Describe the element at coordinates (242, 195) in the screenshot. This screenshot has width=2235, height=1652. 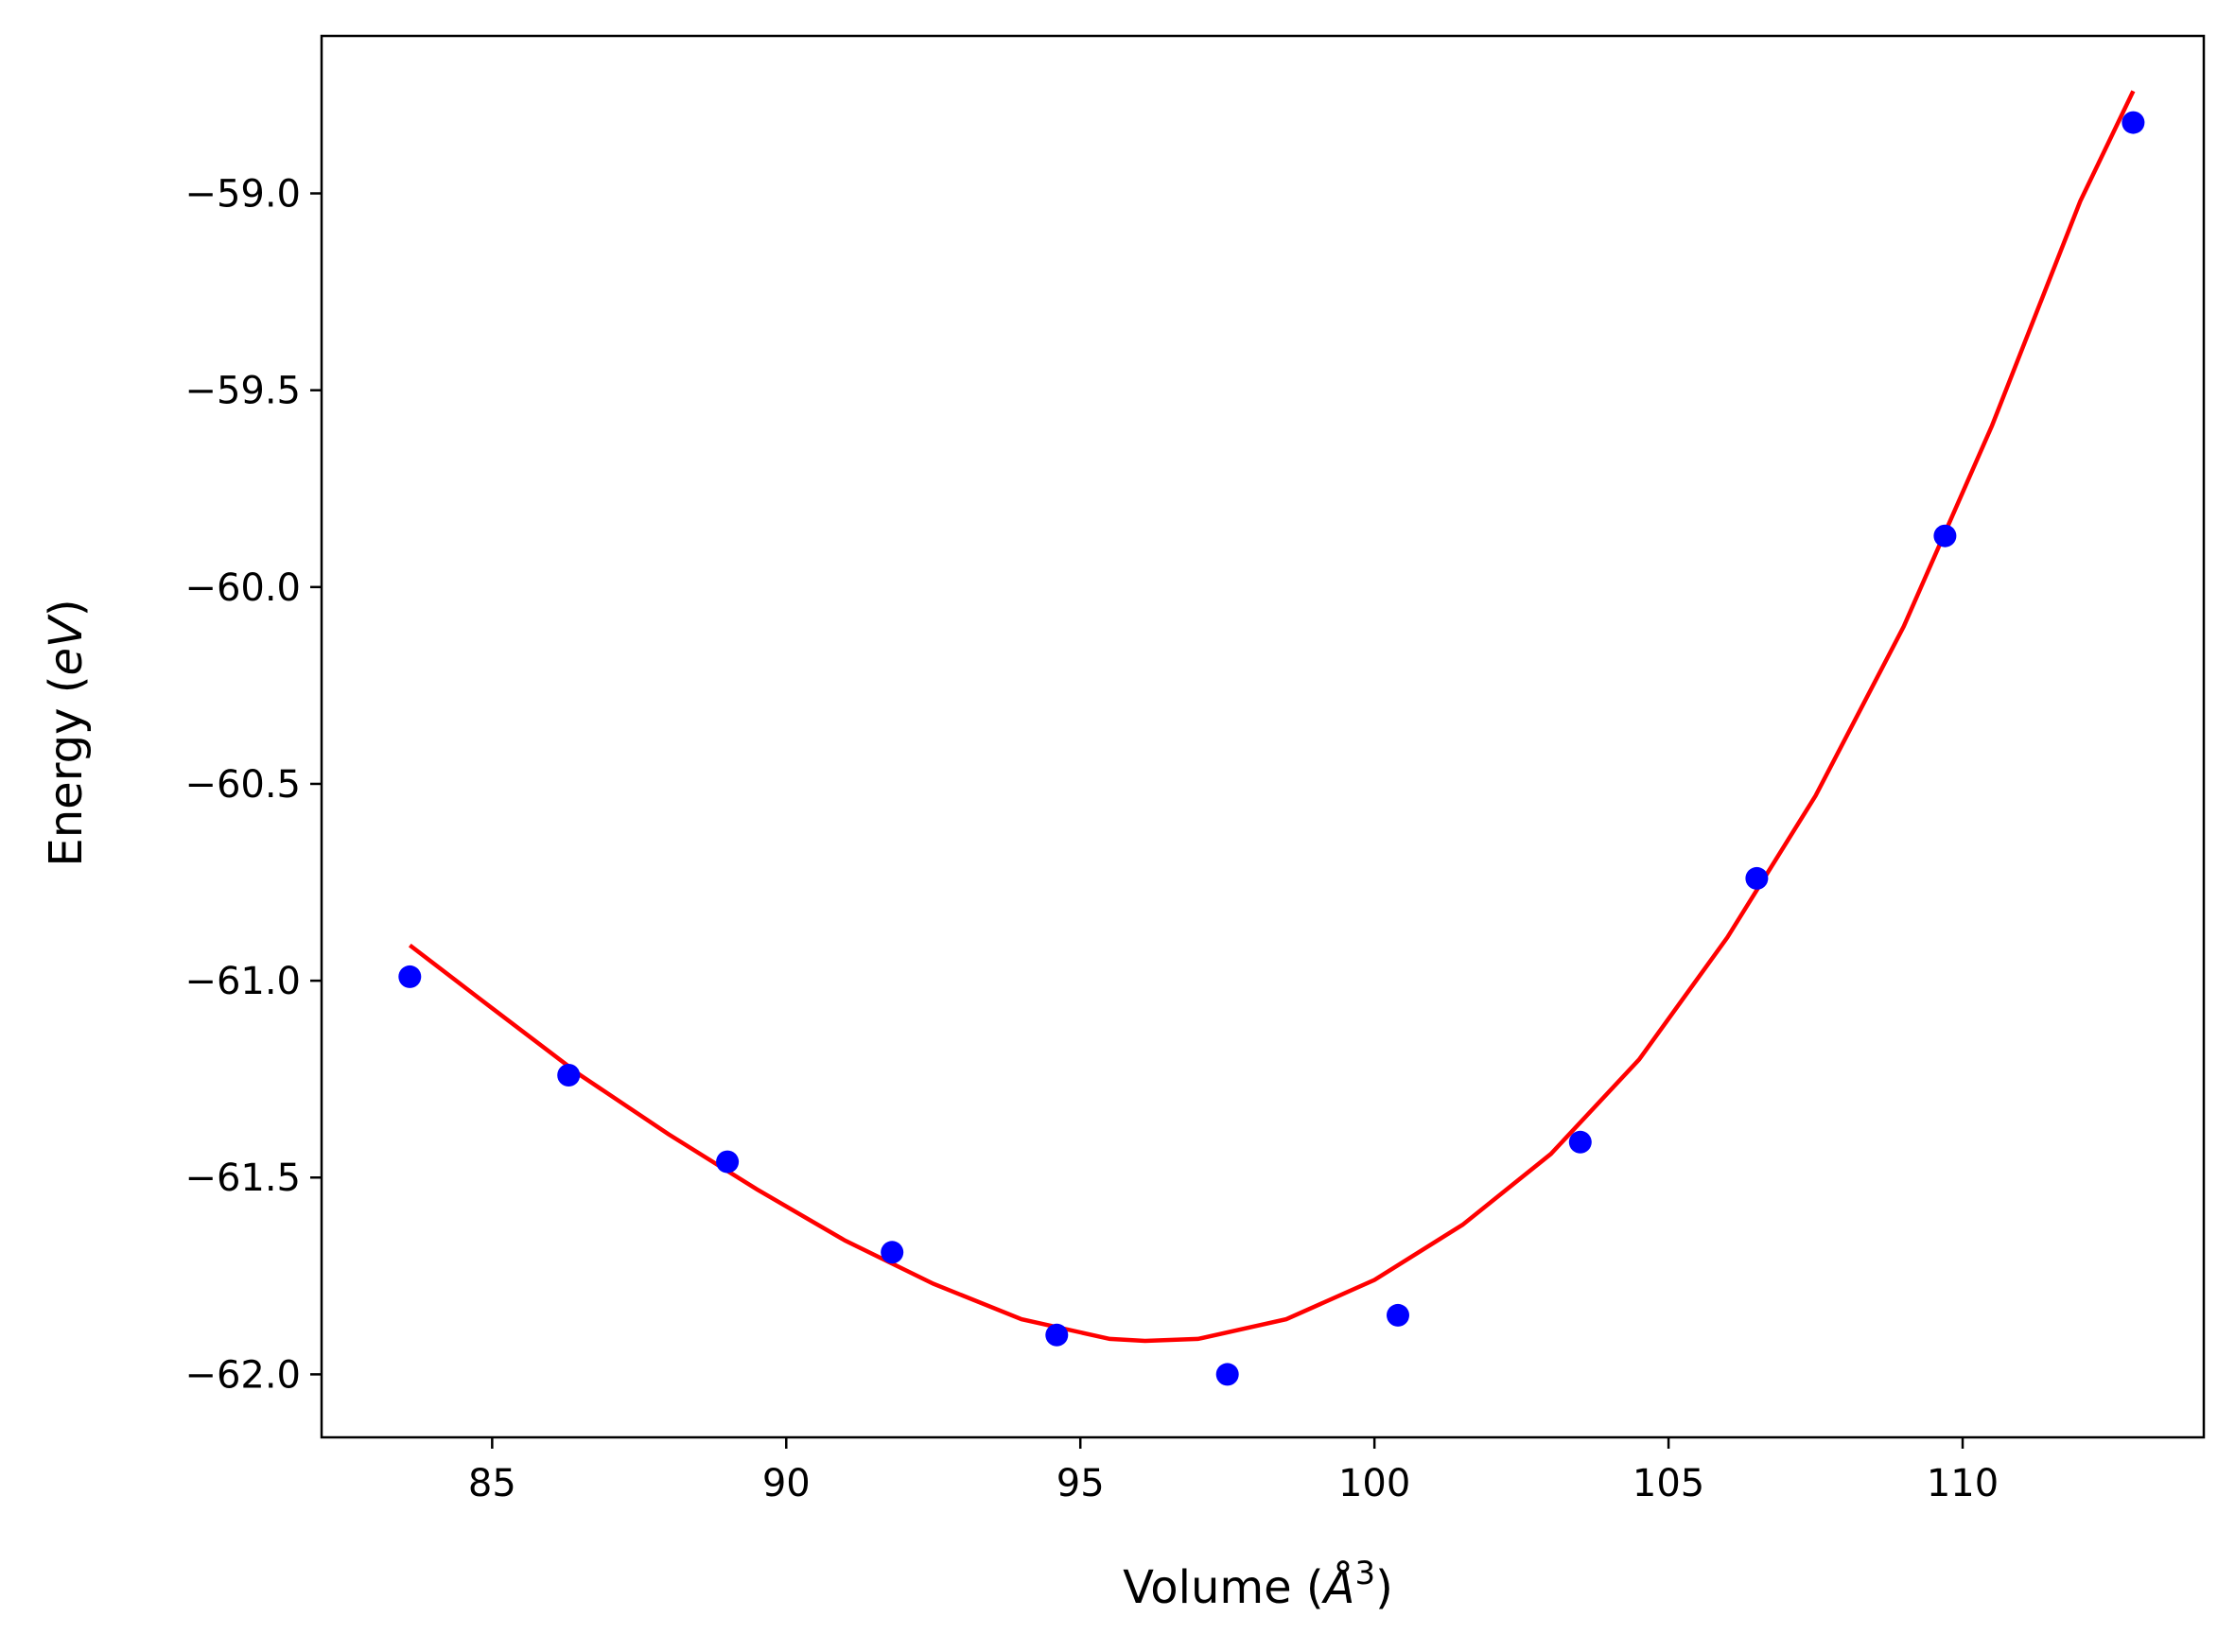
I see `y-tick-label: −59.0` at that location.